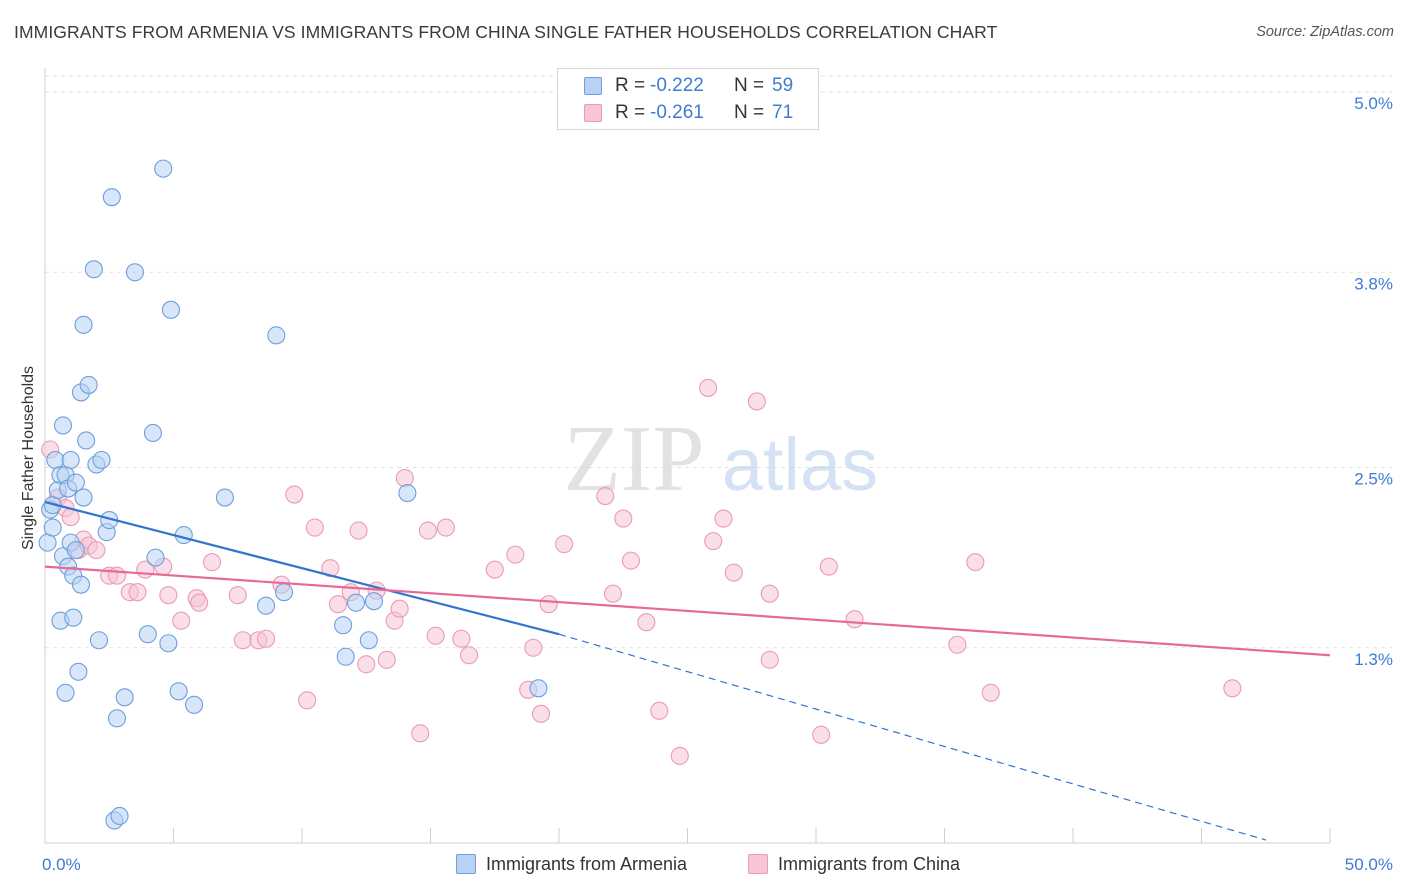  I want to click on china-swatch, so click(593, 113).